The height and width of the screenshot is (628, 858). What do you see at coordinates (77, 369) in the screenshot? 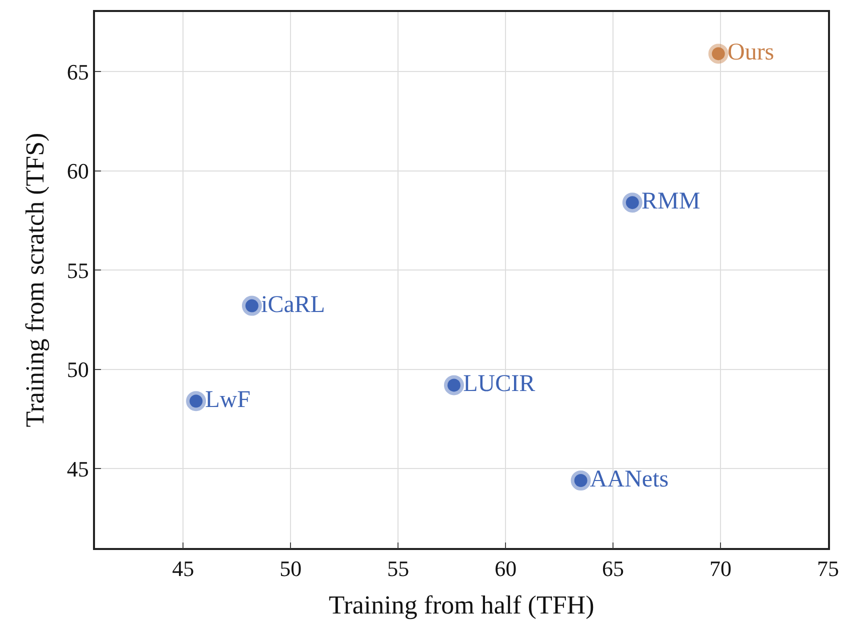
I see `y-tick-label: 50` at bounding box center [77, 369].